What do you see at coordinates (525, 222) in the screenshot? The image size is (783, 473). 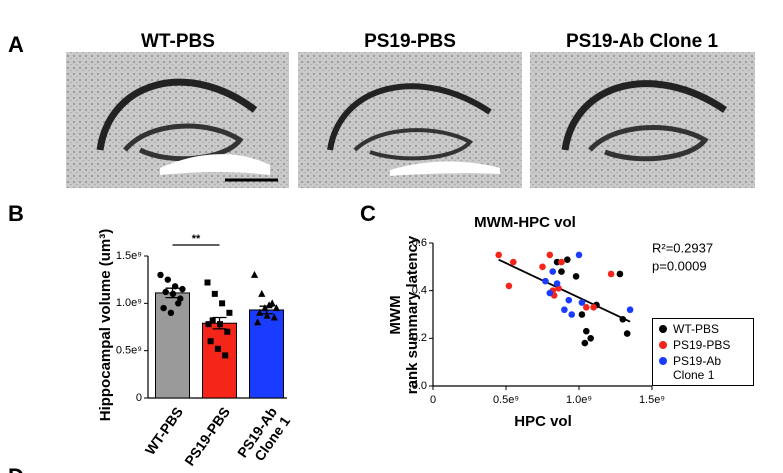 I see `chart-title: MWM-HPC vol` at bounding box center [525, 222].